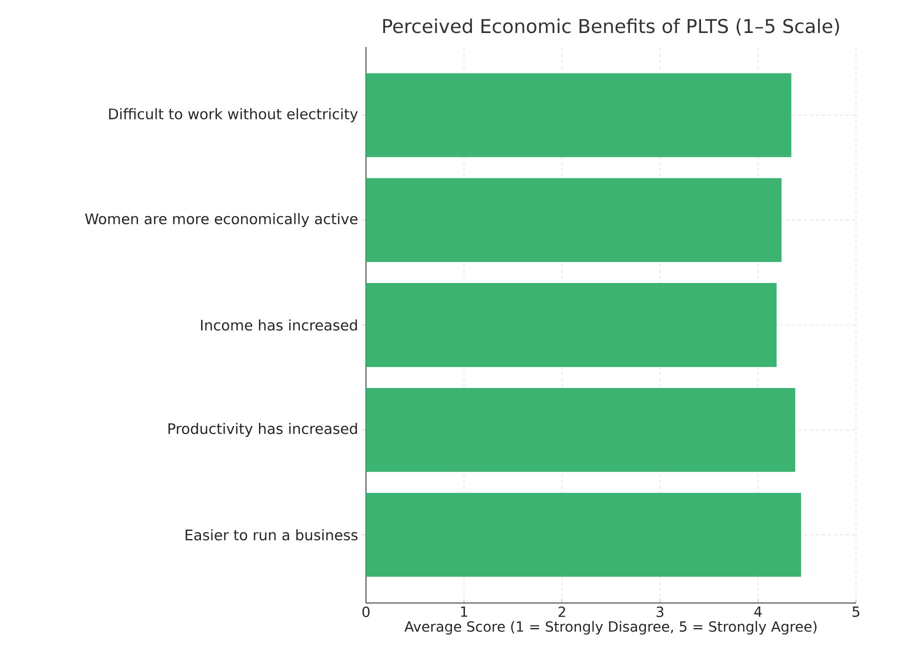 This screenshot has height=648, width=909. I want to click on y-tick-label: Productivity has increased, so click(262, 429).